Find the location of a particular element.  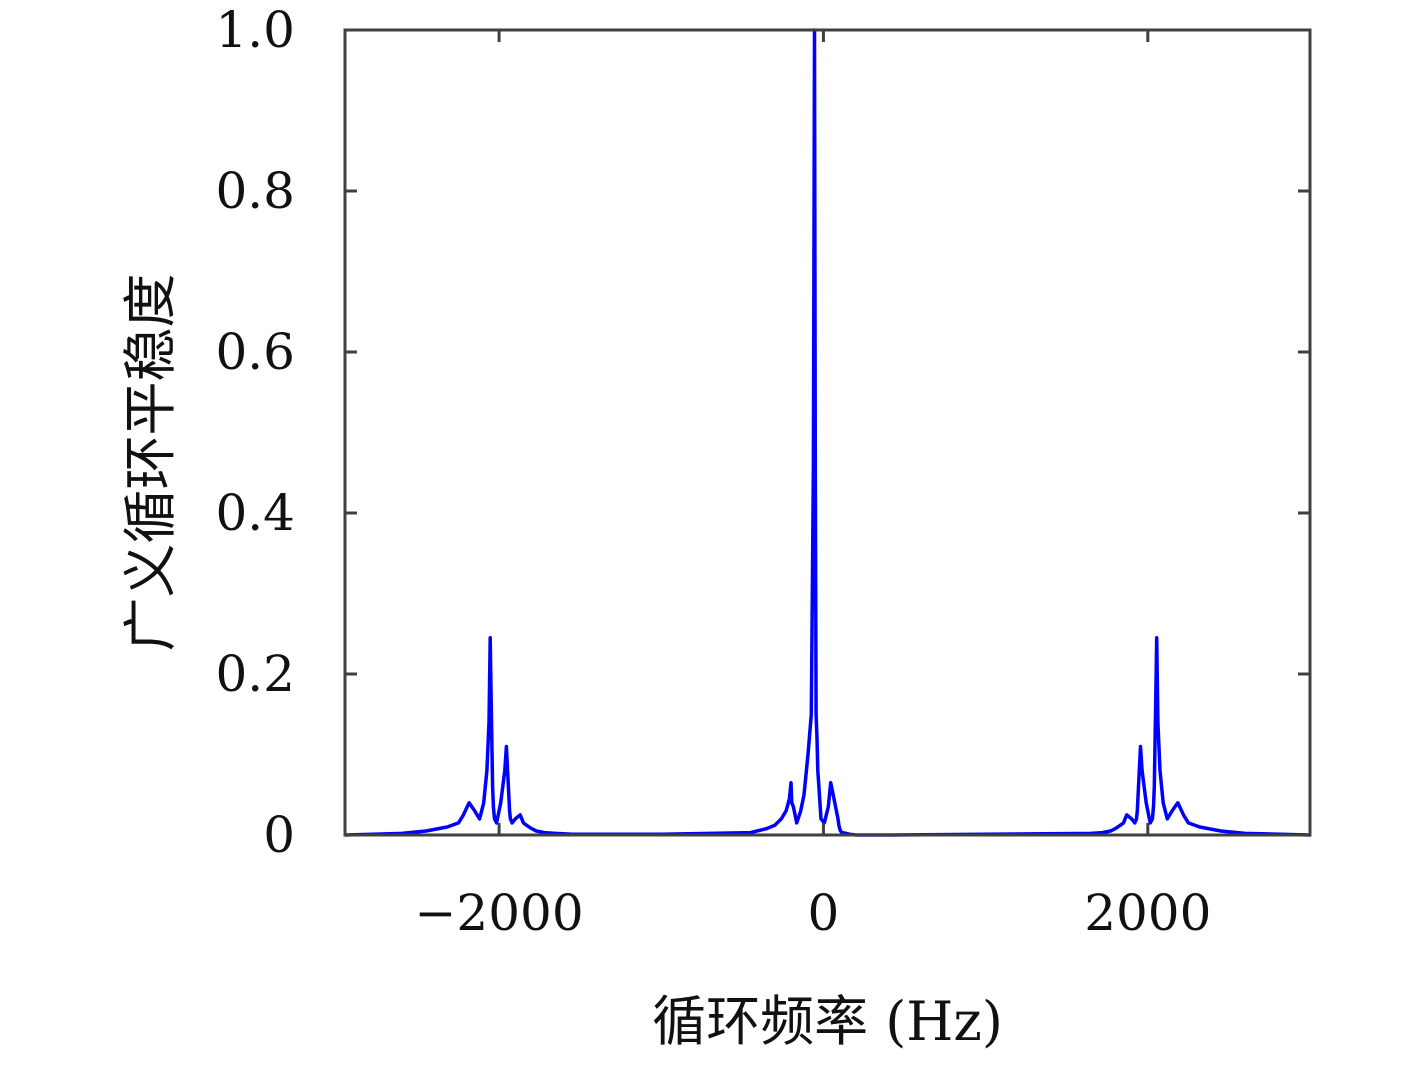

x-tick-label: 0 is located at coordinates (824, 913).